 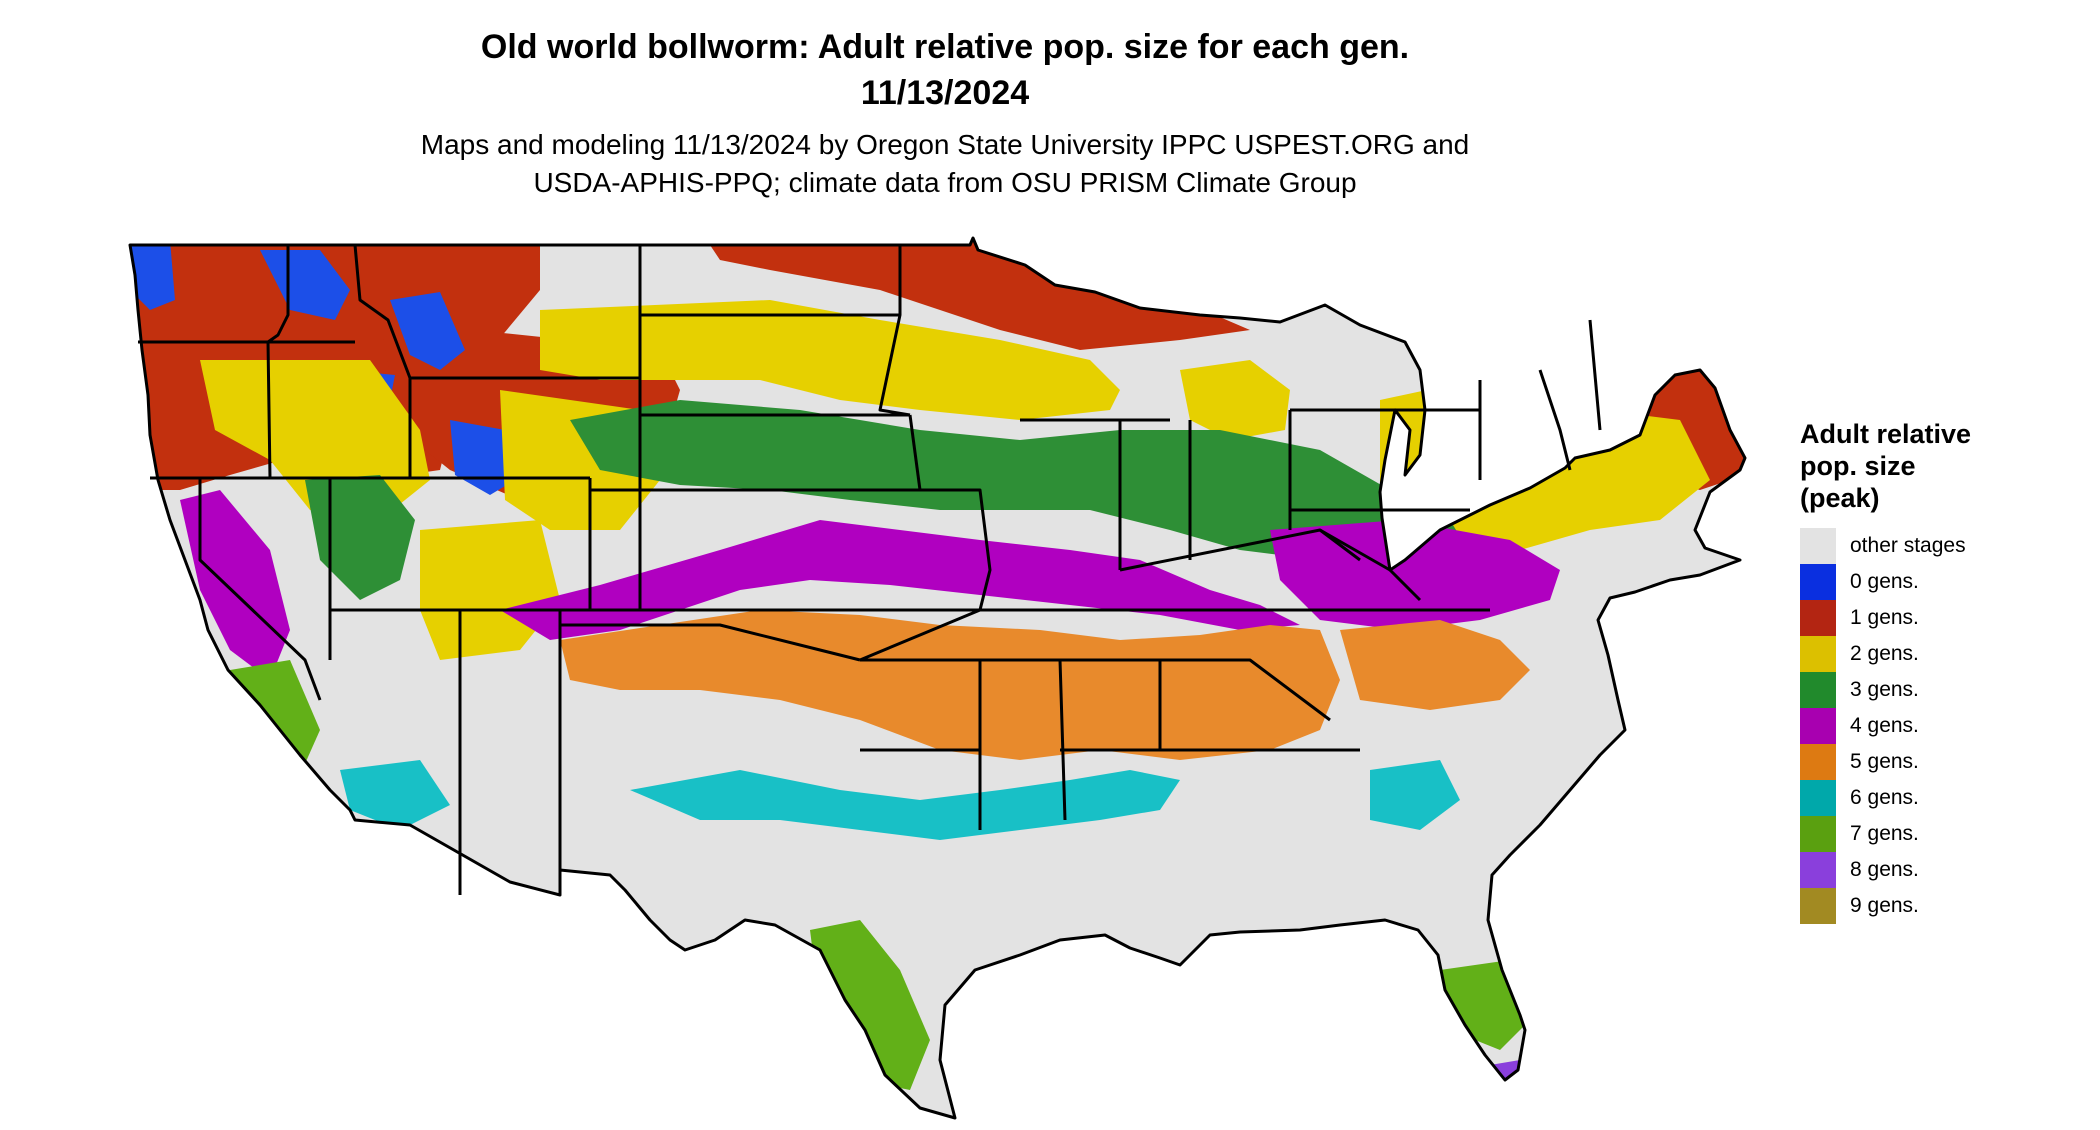 What do you see at coordinates (870, 1005) in the screenshot?
I see `zone-7-gens-south-texas` at bounding box center [870, 1005].